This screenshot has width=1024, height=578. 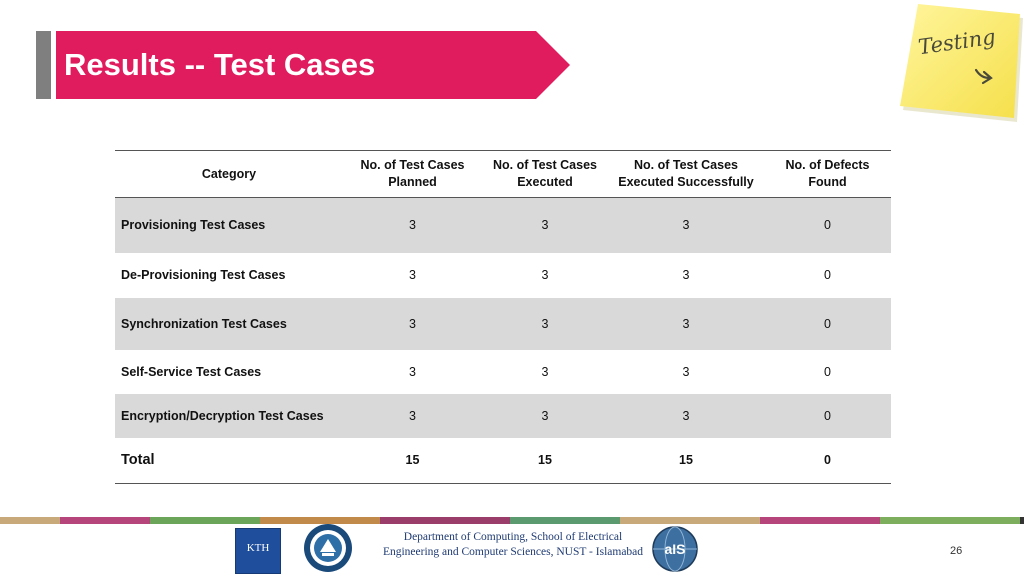 What do you see at coordinates (983, 76) in the screenshot?
I see `arrow-right-curved-icon` at bounding box center [983, 76].